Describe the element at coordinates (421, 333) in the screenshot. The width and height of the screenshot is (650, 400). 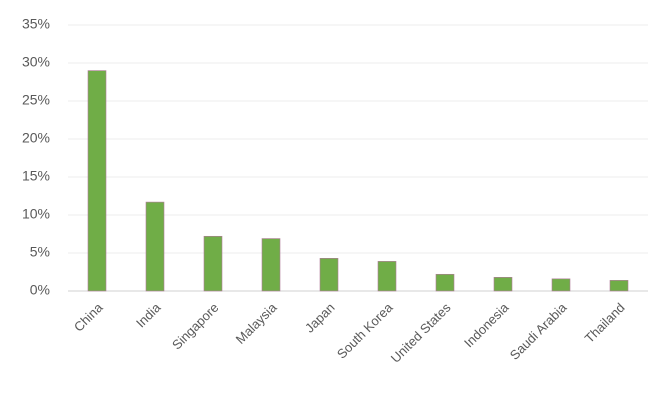
I see `x-tick-label: United States` at that location.